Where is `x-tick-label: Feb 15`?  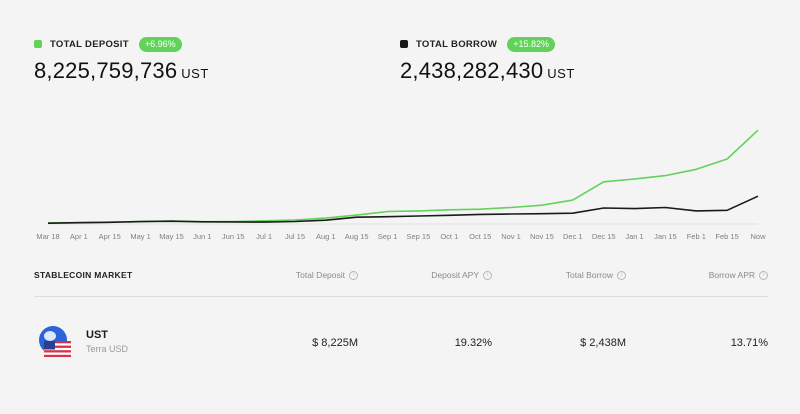
x-tick-label: Feb 15 is located at coordinates (726, 236).